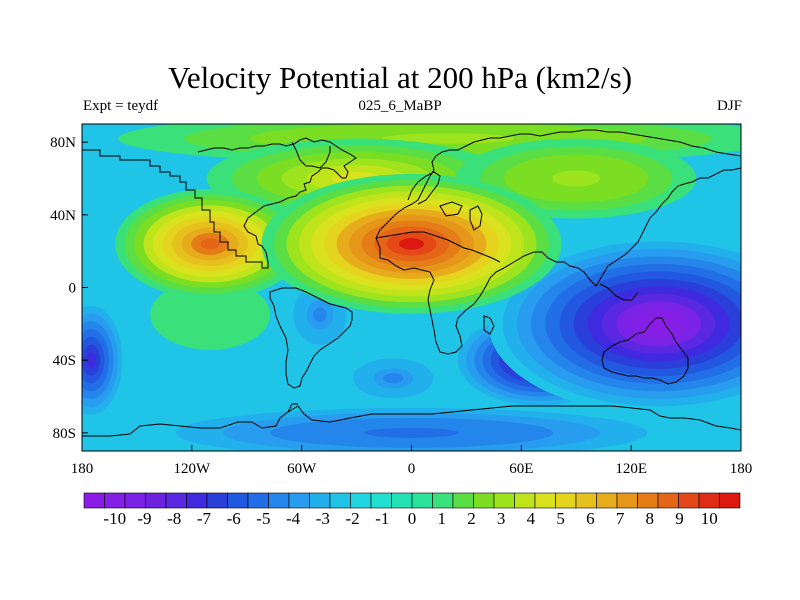  I want to click on colorbar-label: -5, so click(263, 518).